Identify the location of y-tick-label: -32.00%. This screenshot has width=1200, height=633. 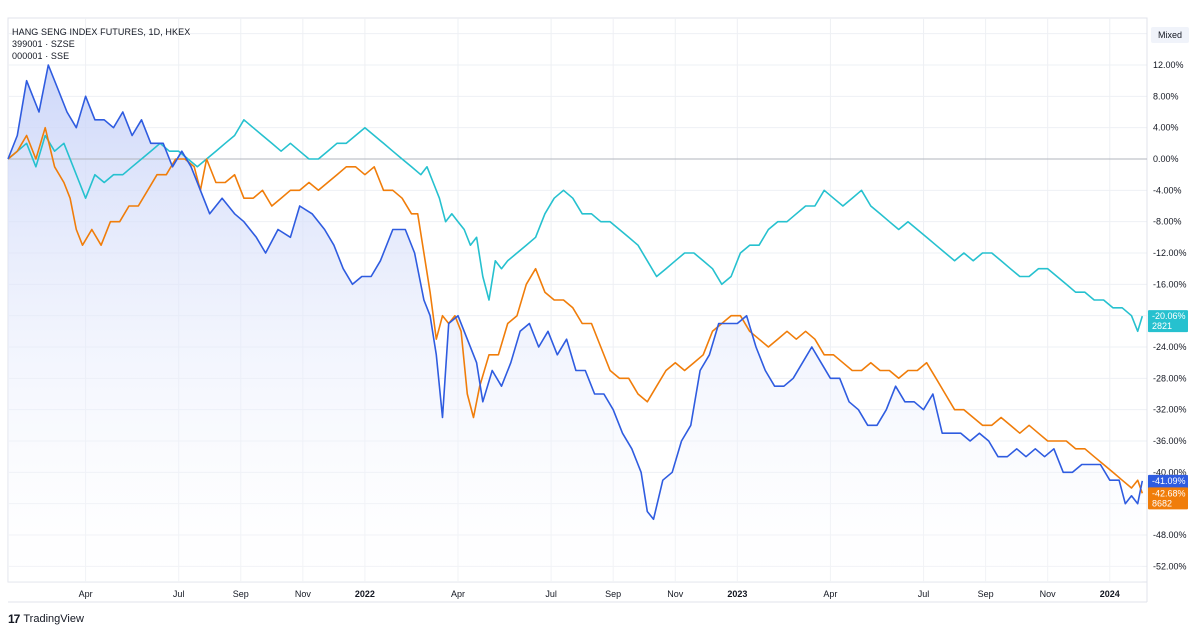
(1170, 410).